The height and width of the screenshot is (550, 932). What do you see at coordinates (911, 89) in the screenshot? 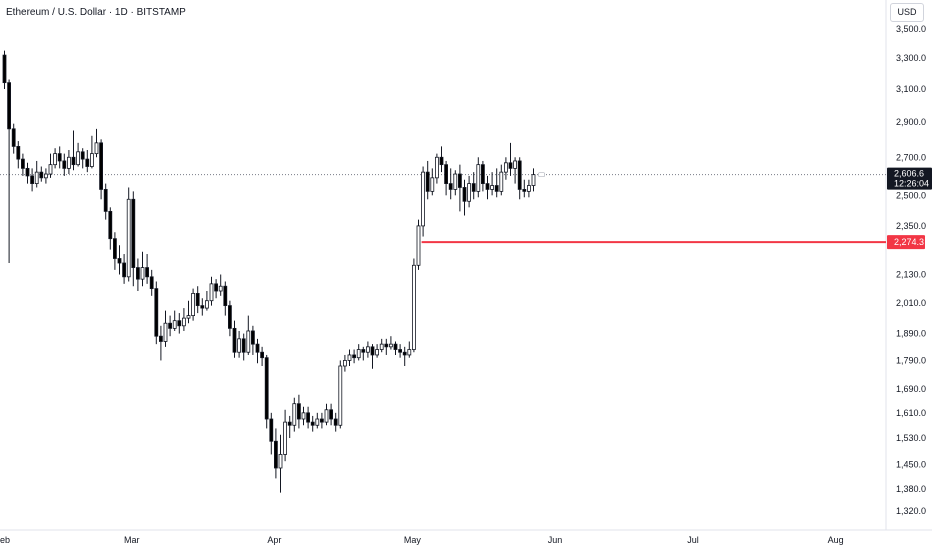
I see `y-tick-label: 3,100.0` at bounding box center [911, 89].